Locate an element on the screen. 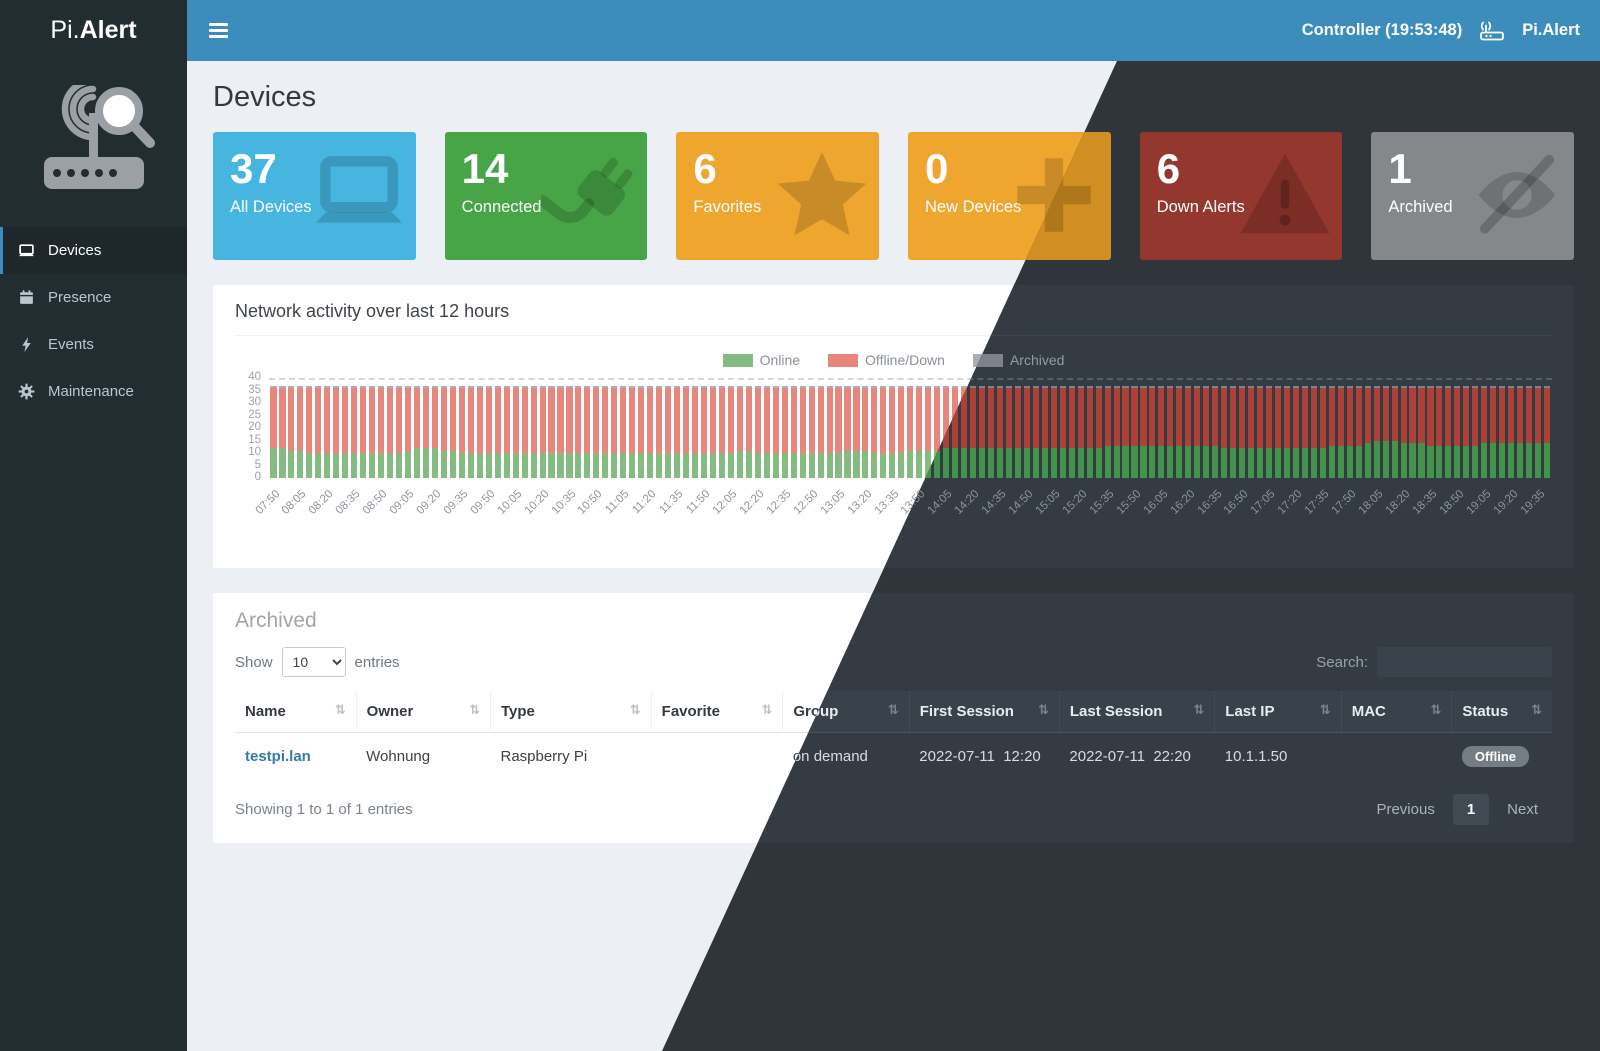  plug-icon is located at coordinates (587, 190).